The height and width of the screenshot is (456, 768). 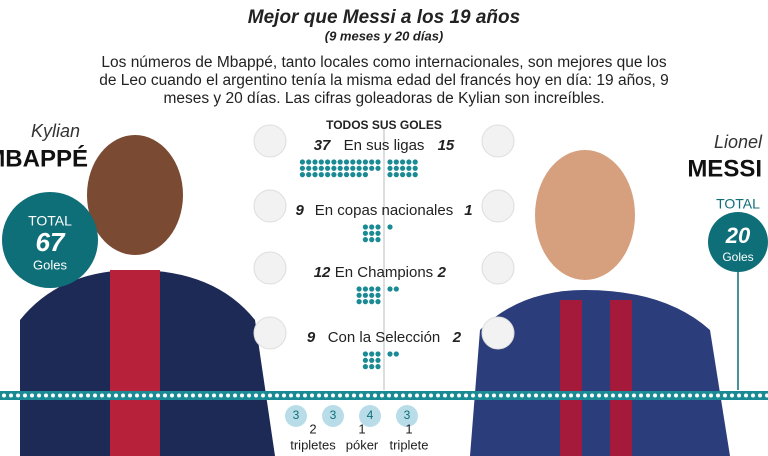 What do you see at coordinates (446, 145) in the screenshot?
I see `right-value: 15` at bounding box center [446, 145].